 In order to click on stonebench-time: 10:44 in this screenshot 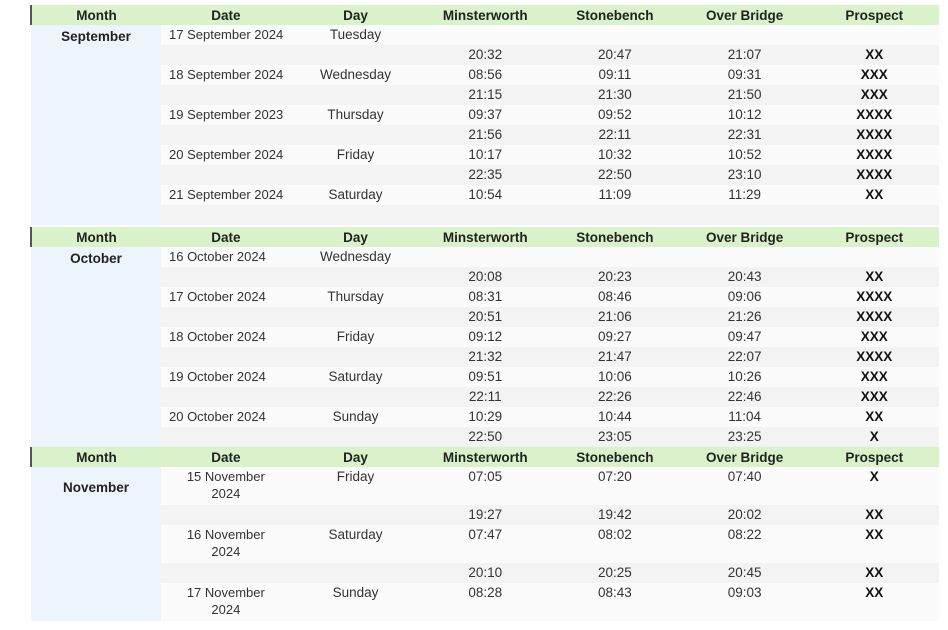, I will do `click(615, 417)`.